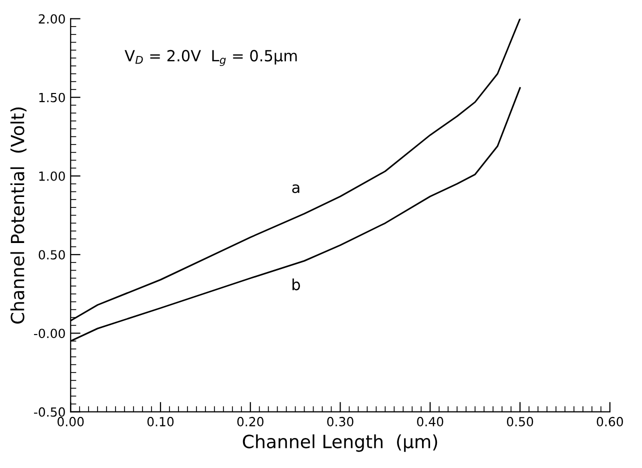 The image size is (642, 468). Describe the element at coordinates (18, 216) in the screenshot. I see `y-axis-title: Channel Potential (Volt)` at that location.